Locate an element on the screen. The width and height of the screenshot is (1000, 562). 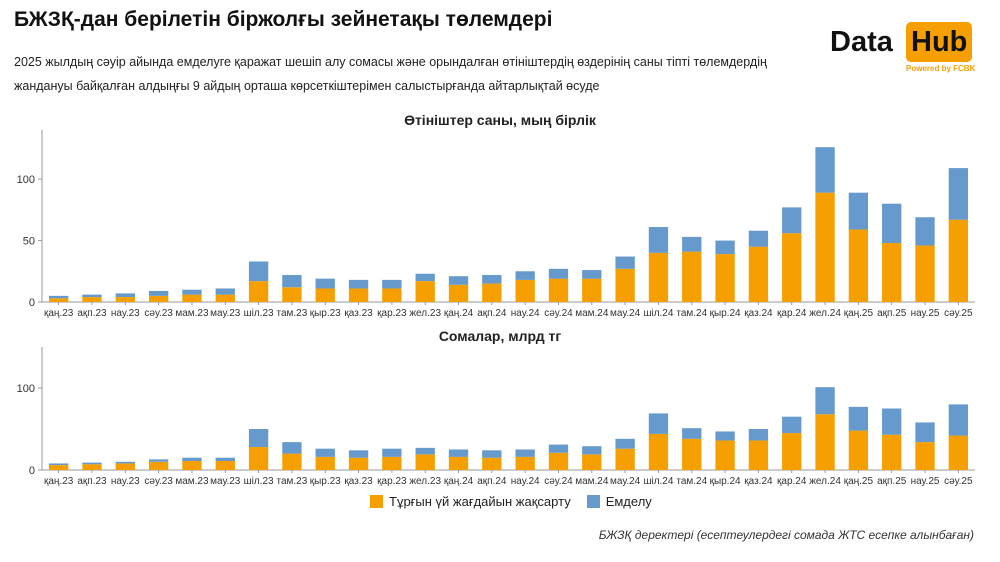
datahub-logo: Data Hub Powered by FCBK is located at coordinates (905, 47).